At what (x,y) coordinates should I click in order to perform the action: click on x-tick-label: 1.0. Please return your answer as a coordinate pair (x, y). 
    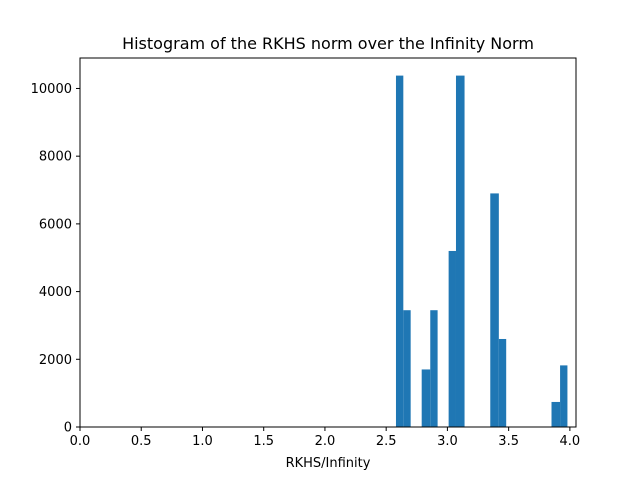
    Looking at the image, I should click on (202, 441).